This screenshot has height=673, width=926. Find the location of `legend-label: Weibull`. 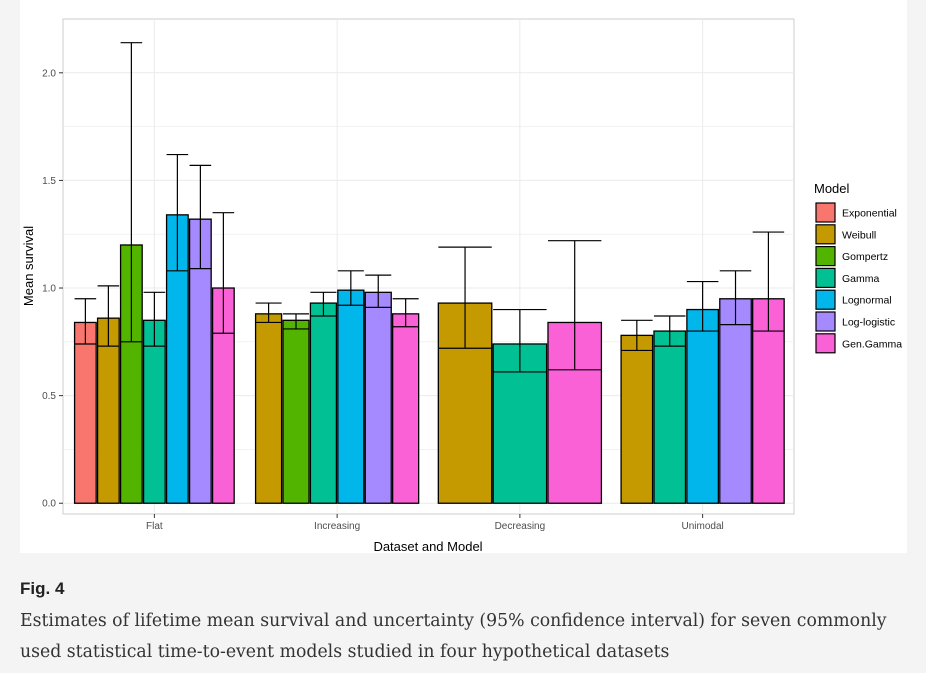

legend-label: Weibull is located at coordinates (859, 235).